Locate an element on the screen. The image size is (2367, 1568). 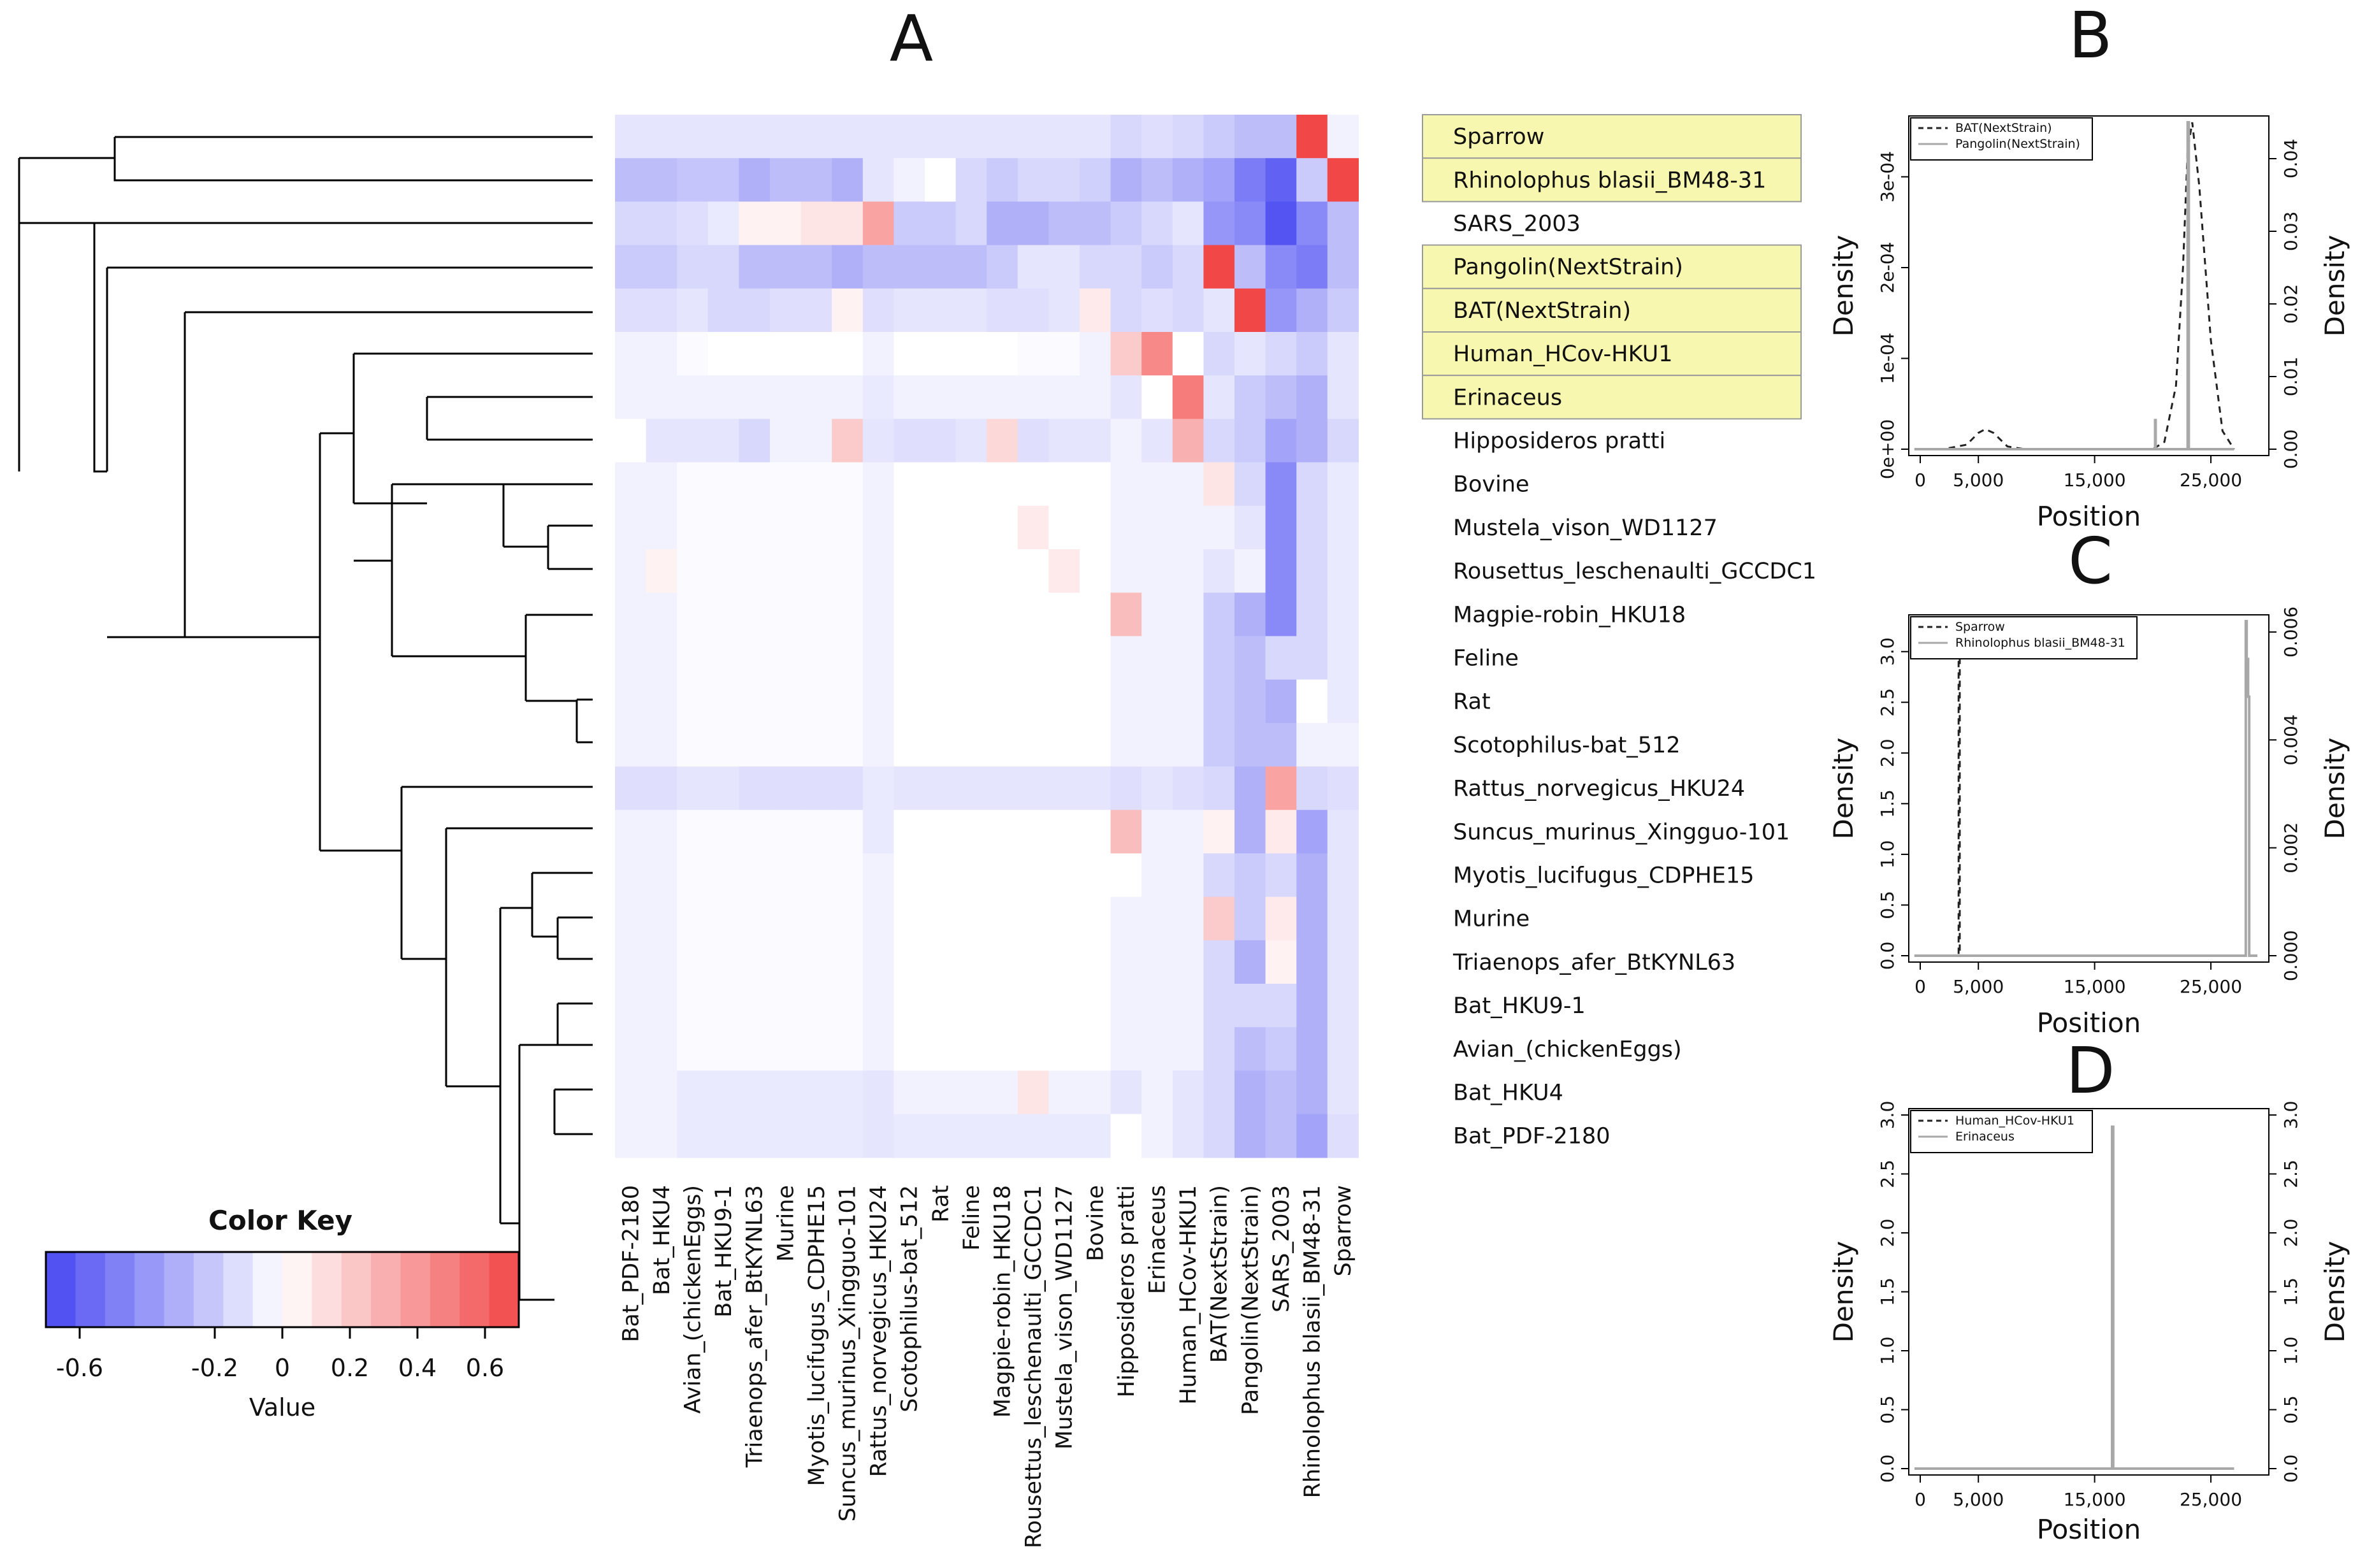
x-tick-label: 15,000 is located at coordinates (2095, 1499).